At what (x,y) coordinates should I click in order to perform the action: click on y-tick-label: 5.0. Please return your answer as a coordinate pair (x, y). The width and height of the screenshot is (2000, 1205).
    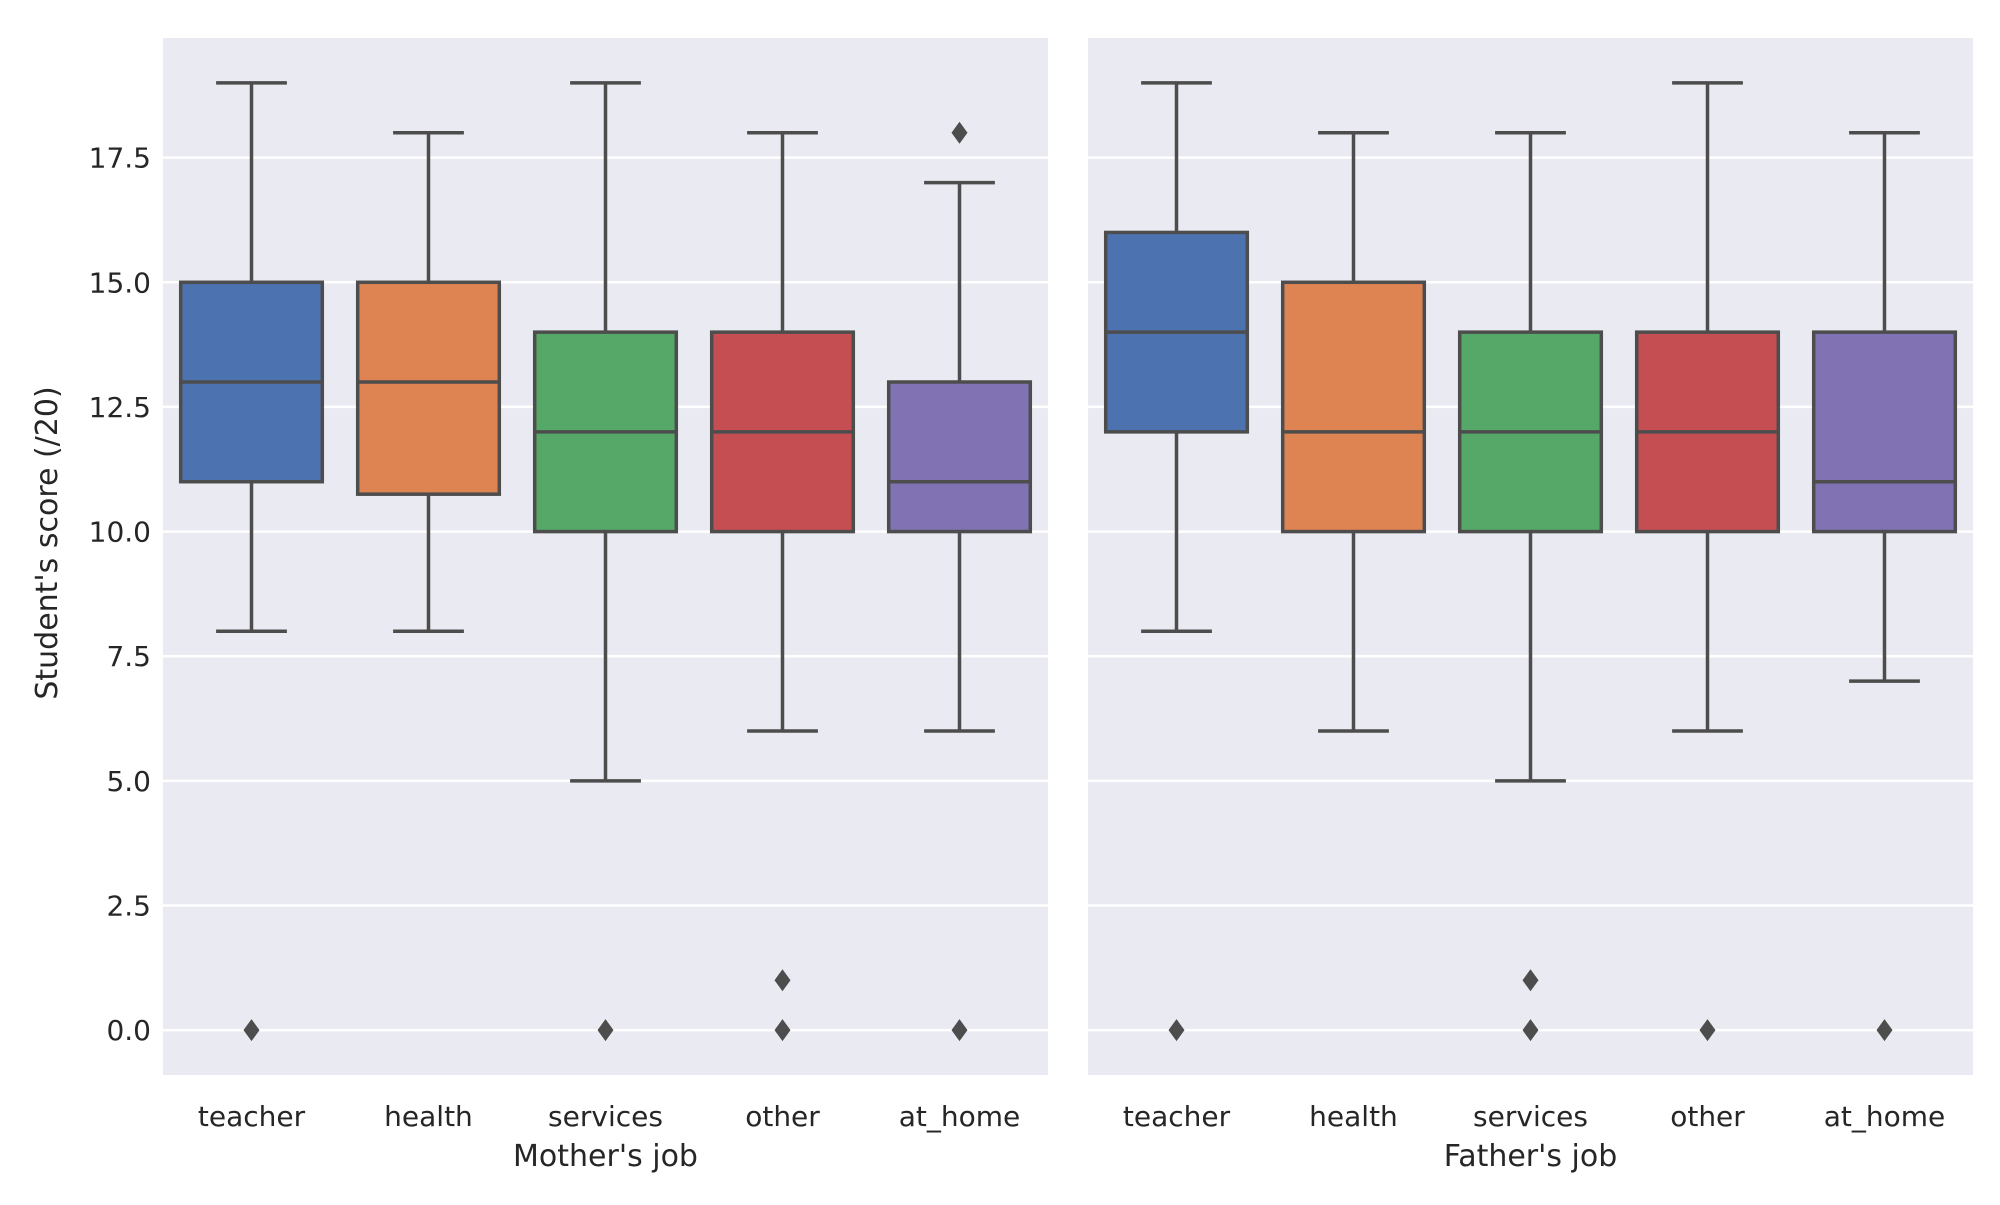
    Looking at the image, I should click on (128, 781).